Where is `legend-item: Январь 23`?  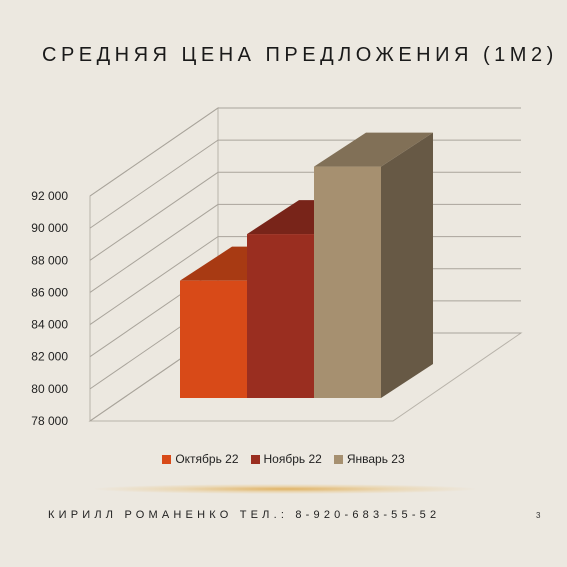
legend-item: Январь 23 is located at coordinates (369, 459).